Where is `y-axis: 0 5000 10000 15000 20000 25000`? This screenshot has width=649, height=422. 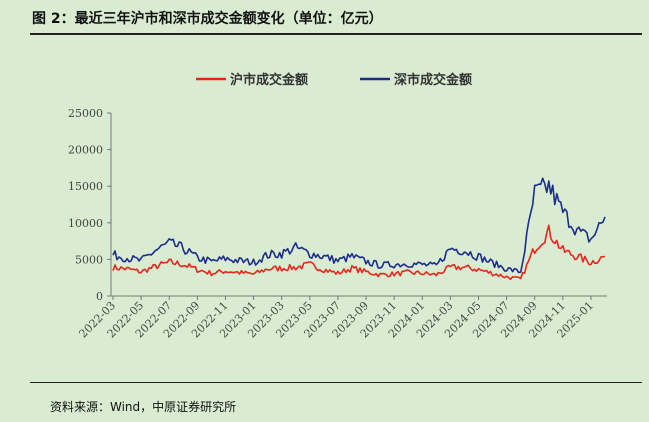
y-axis: 0 5000 10000 15000 20000 25000 is located at coordinates (90, 205).